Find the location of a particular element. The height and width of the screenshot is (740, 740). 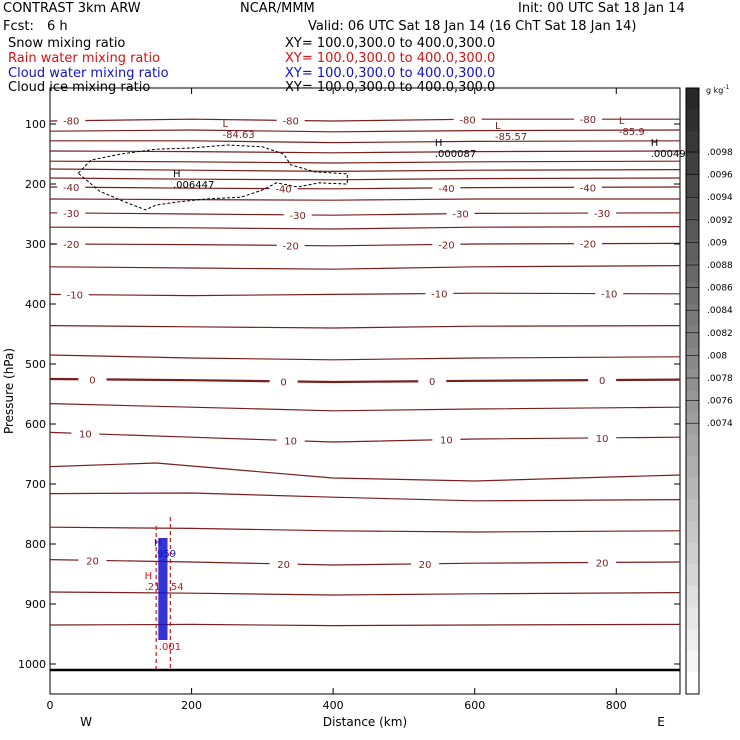

extremum-value: .006447 is located at coordinates (193, 185).